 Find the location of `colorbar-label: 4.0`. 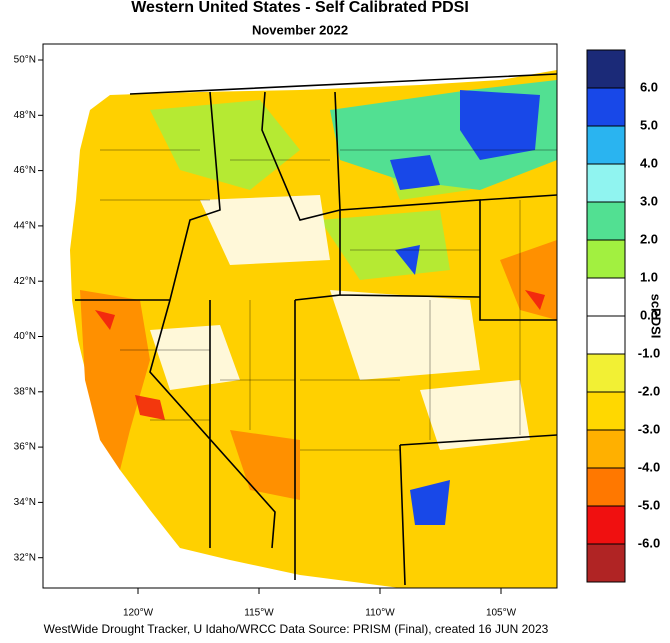

colorbar-label: 4.0 is located at coordinates (649, 162).